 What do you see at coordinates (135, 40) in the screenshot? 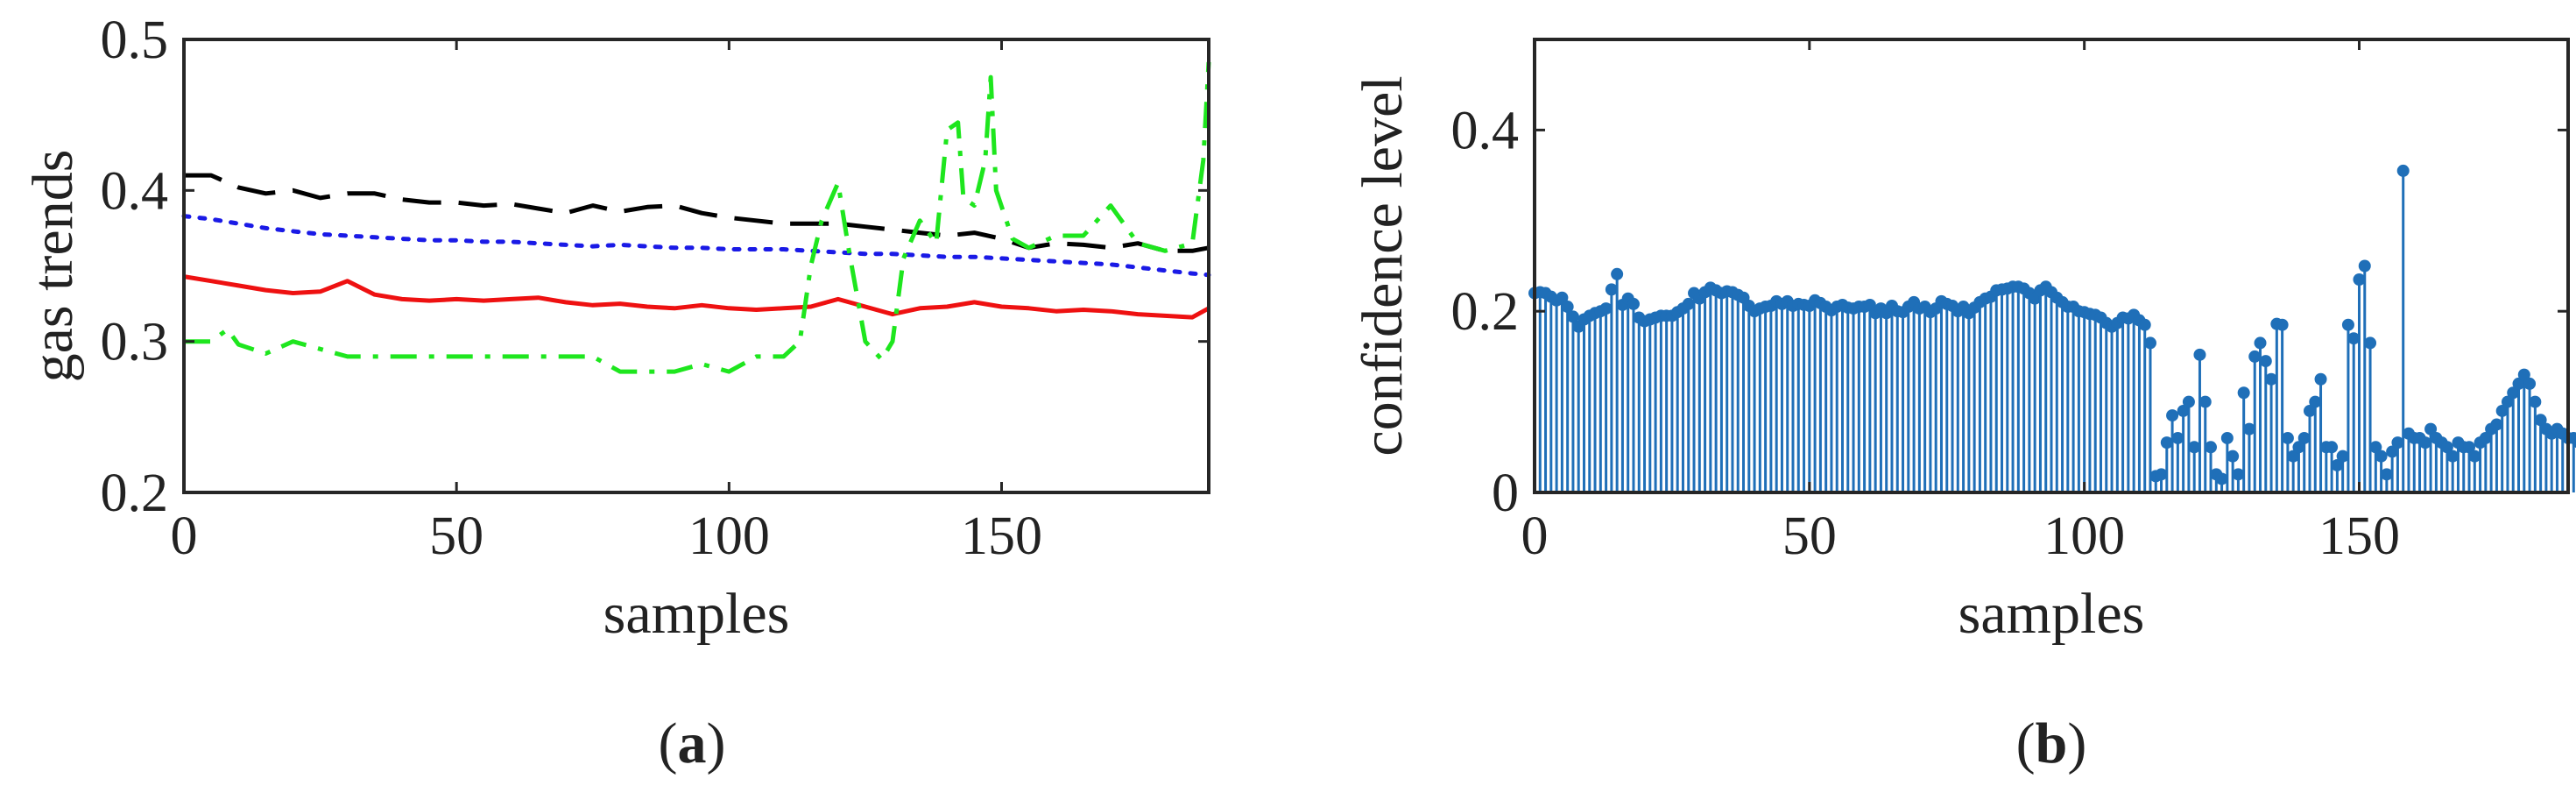
I see `y-tick-label: 0.5` at bounding box center [135, 40].